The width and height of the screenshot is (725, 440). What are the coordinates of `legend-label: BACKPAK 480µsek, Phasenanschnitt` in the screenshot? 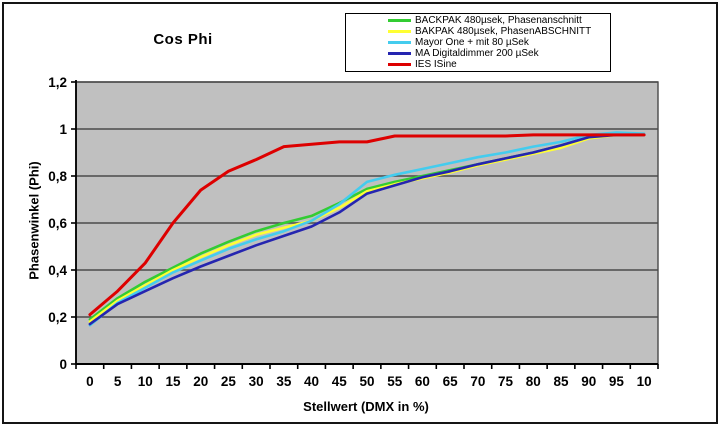 It's located at (498, 20).